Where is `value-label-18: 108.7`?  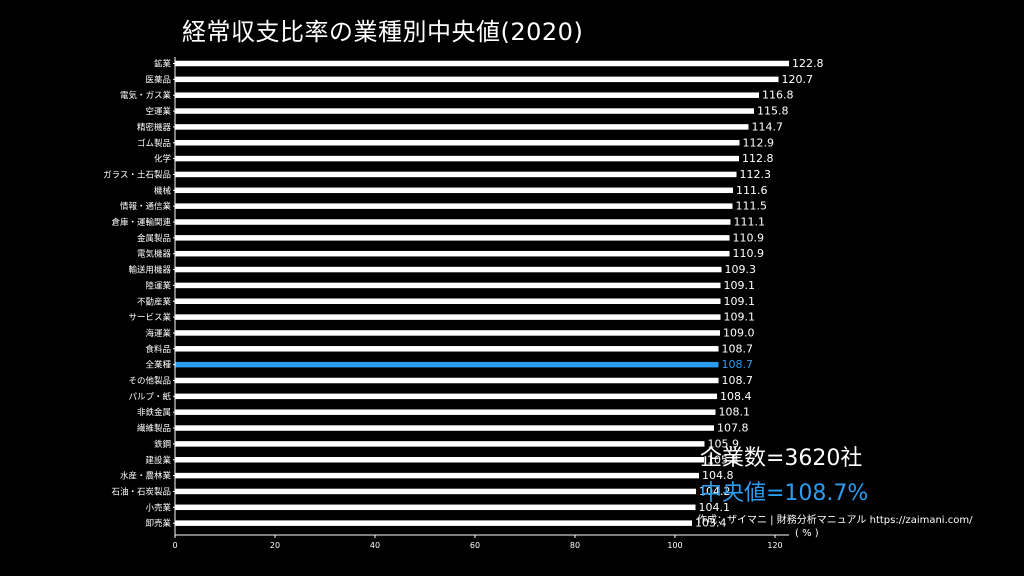 value-label-18: 108.7 is located at coordinates (738, 348).